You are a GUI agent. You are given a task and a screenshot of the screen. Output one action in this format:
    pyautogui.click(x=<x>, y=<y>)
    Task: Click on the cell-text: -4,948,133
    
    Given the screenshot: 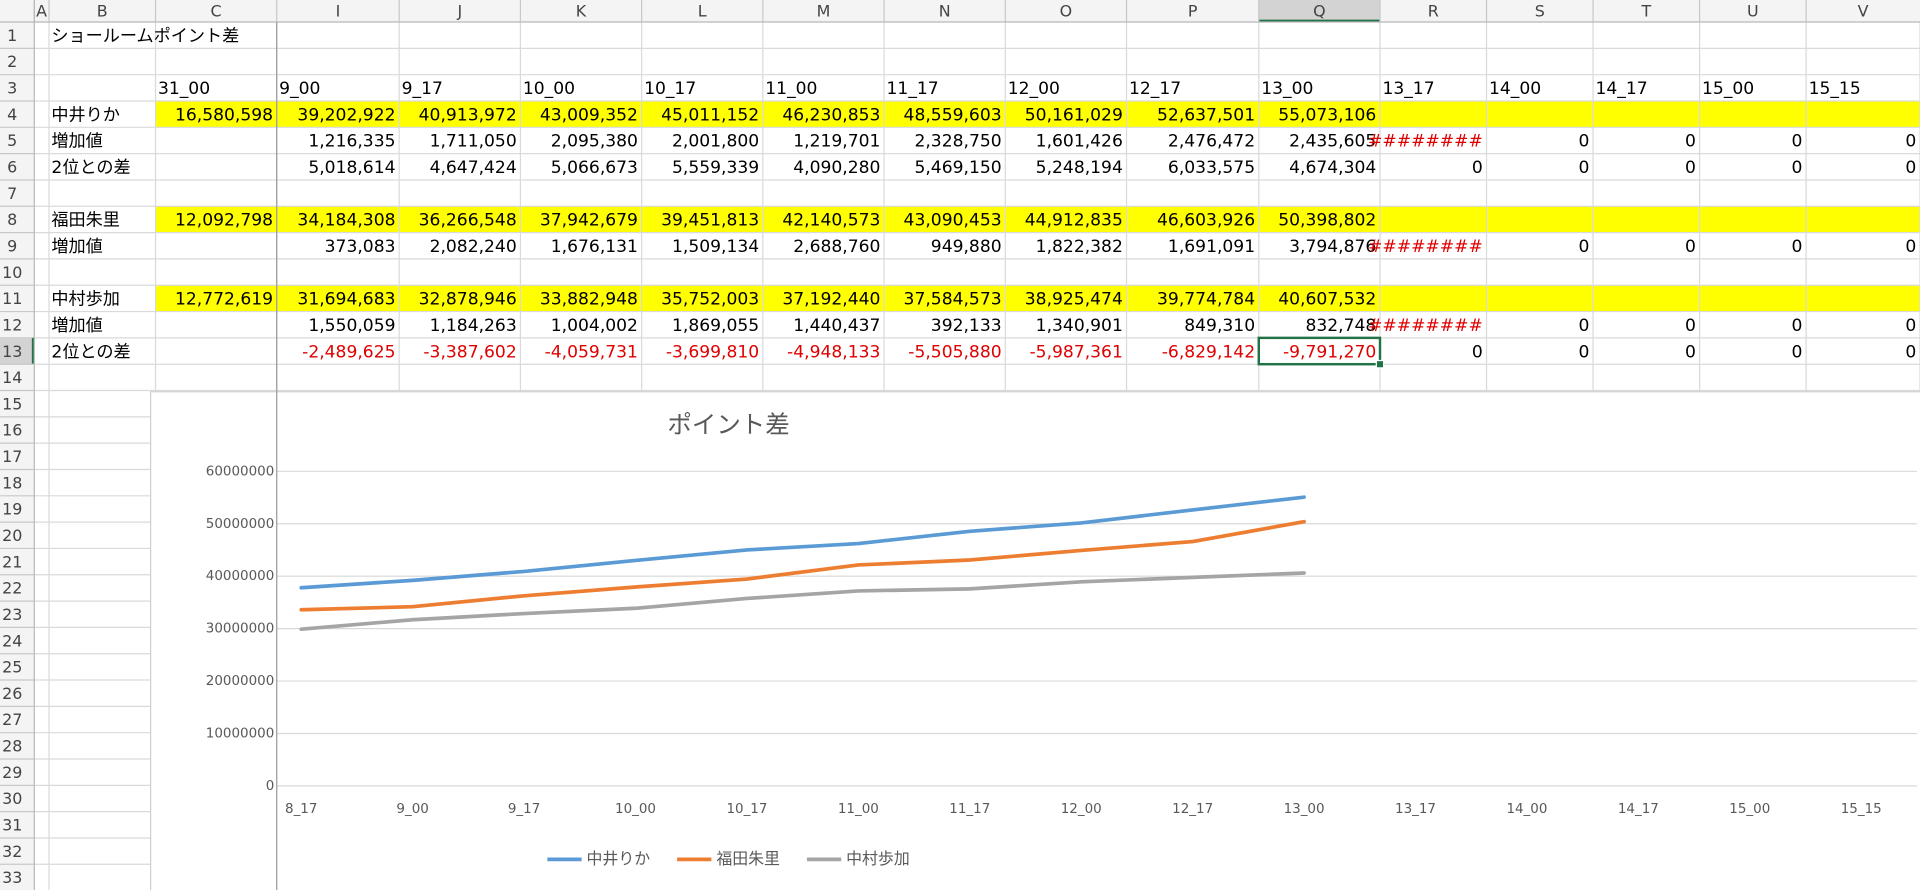 What is the action you would take?
    pyautogui.click(x=833, y=352)
    